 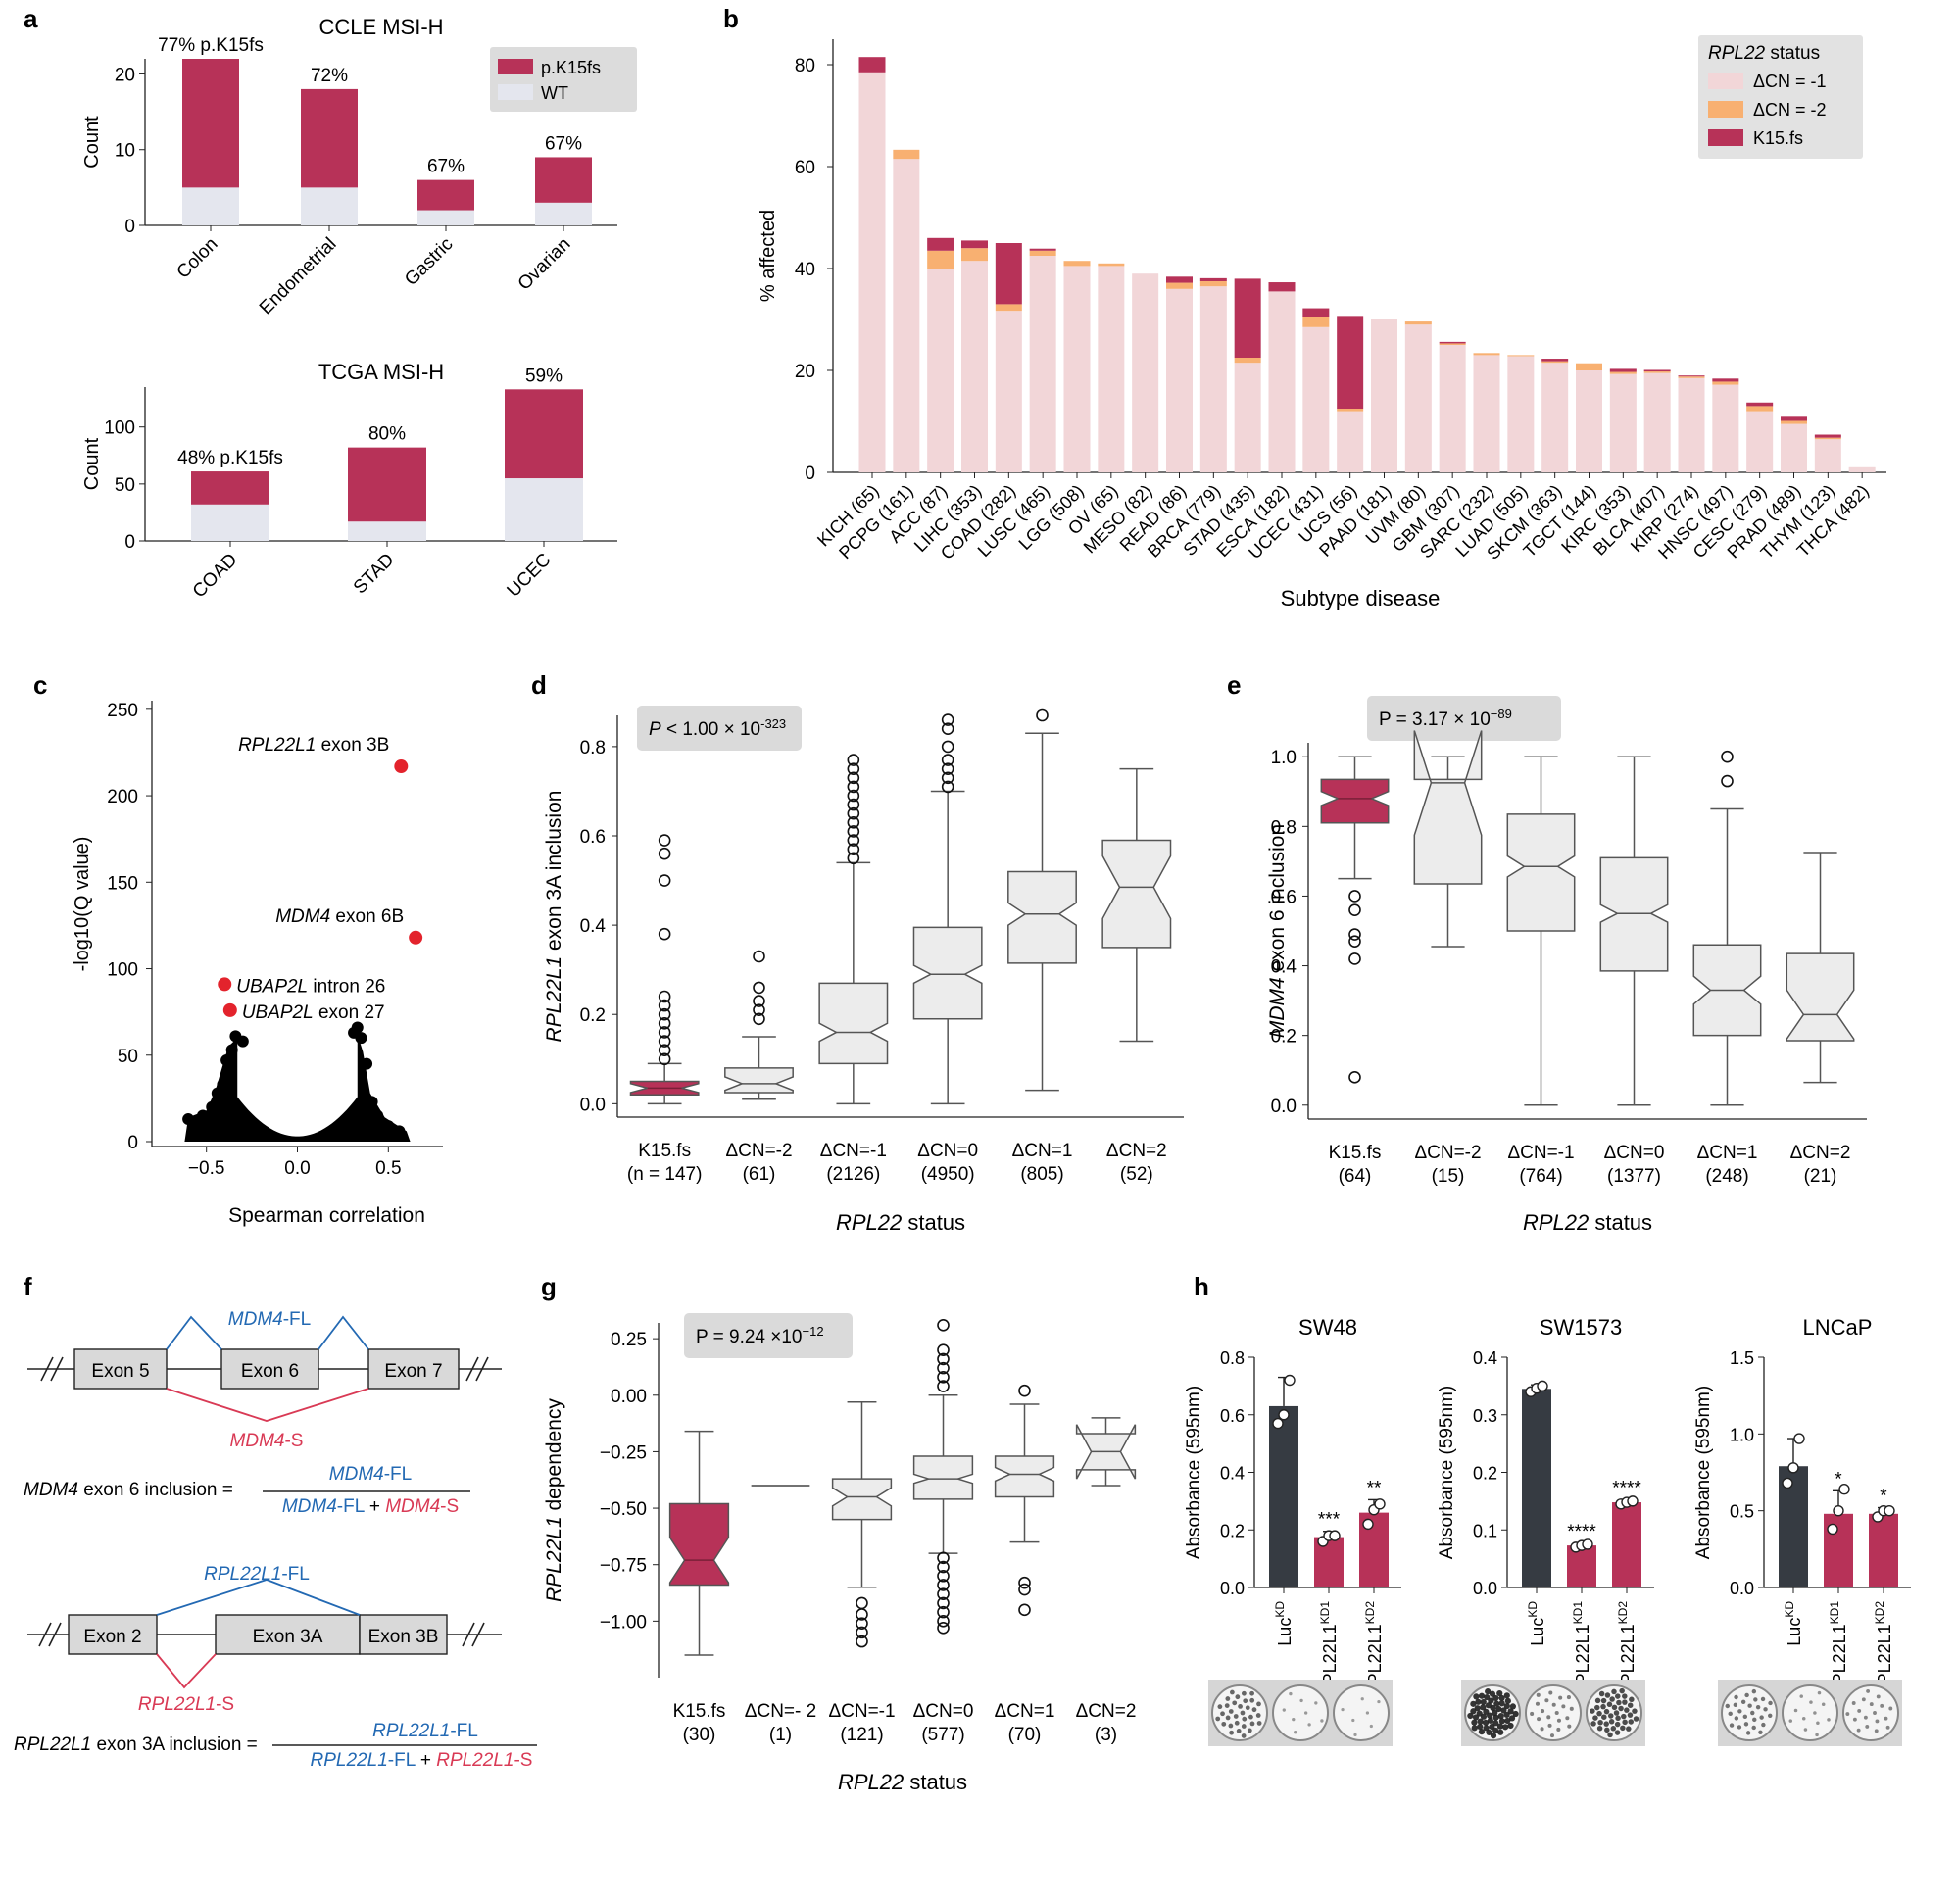 What do you see at coordinates (780, 1735) in the screenshot?
I see `x-category-count: (1)` at bounding box center [780, 1735].